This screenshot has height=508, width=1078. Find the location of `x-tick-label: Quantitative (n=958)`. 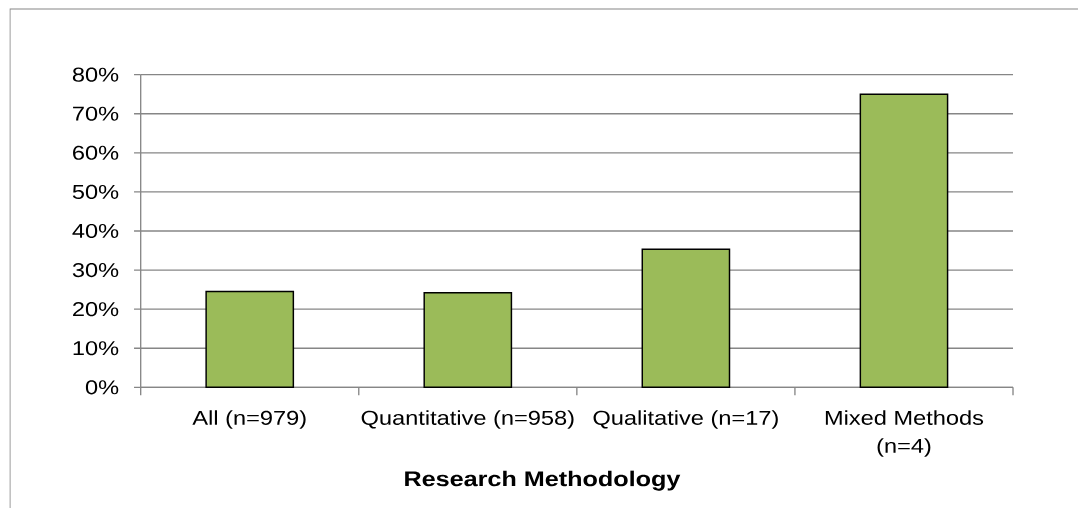

x-tick-label: Quantitative (n=958) is located at coordinates (467, 419).